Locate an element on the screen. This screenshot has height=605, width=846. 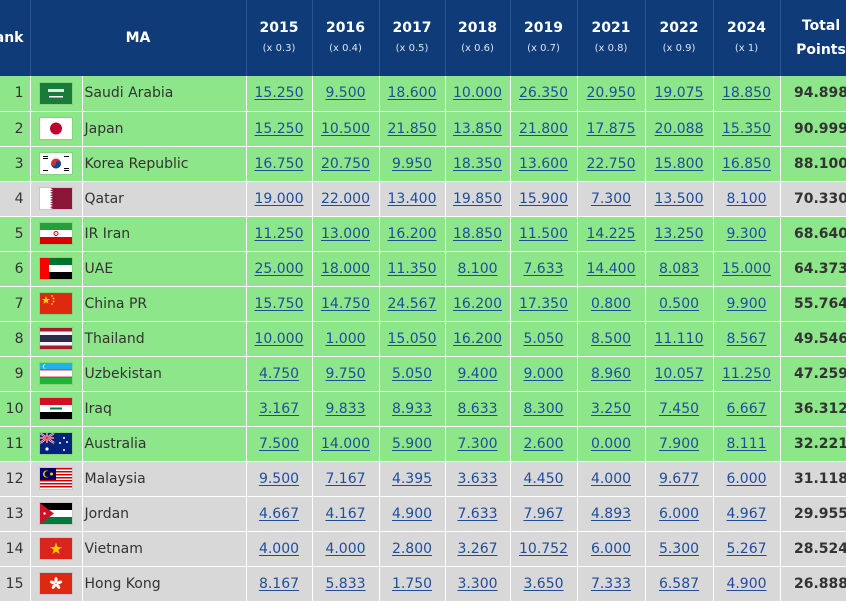
year-points-link: 4.967 is located at coordinates (746, 513).